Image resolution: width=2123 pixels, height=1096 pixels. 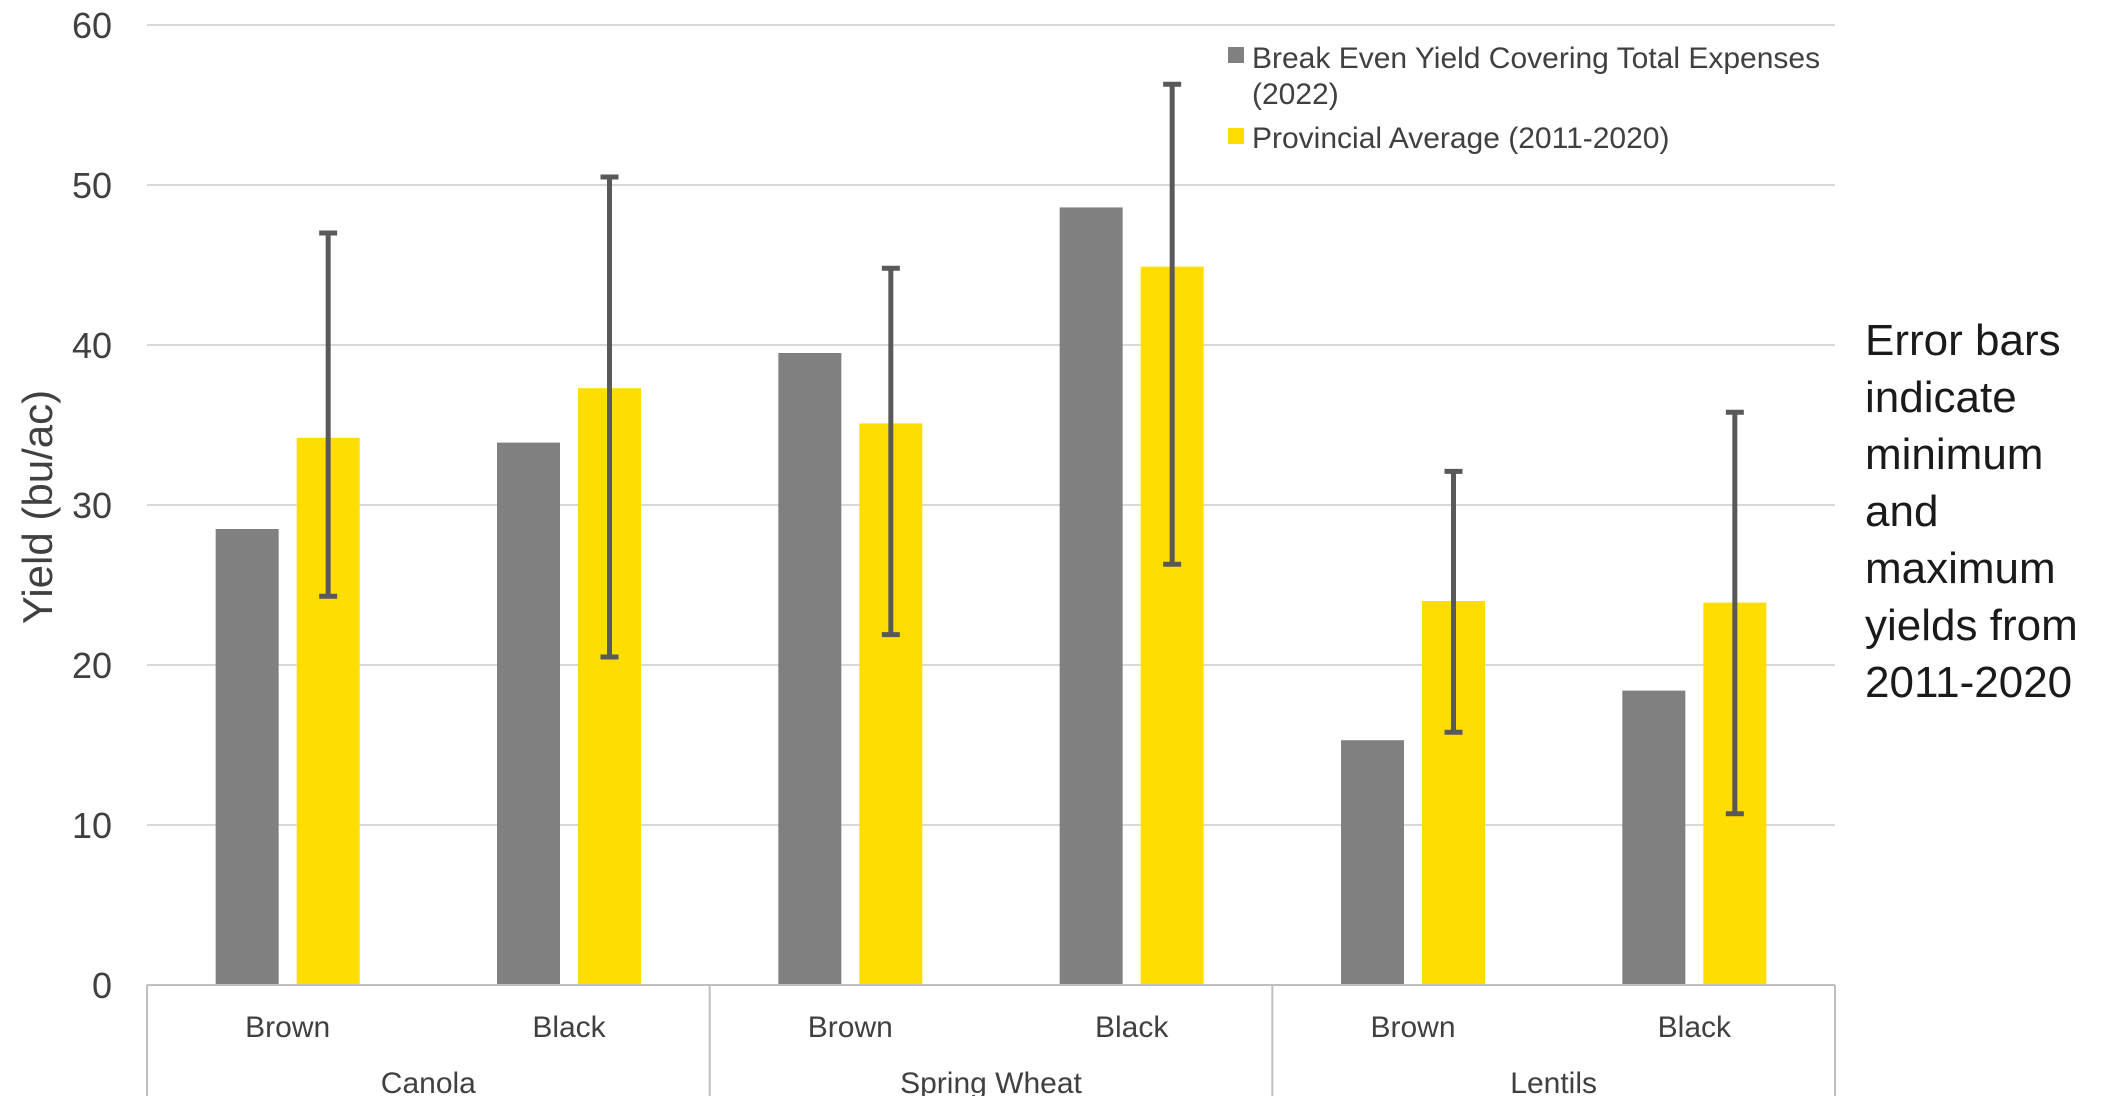 I want to click on y-tick-label: 0, so click(x=102, y=985).